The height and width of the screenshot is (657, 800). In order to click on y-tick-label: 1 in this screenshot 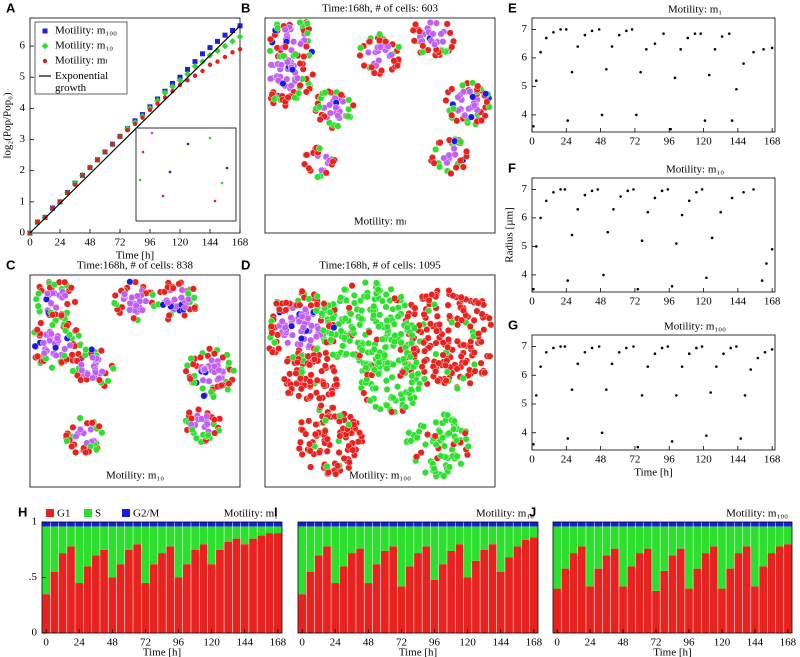, I will do `click(23, 201)`.